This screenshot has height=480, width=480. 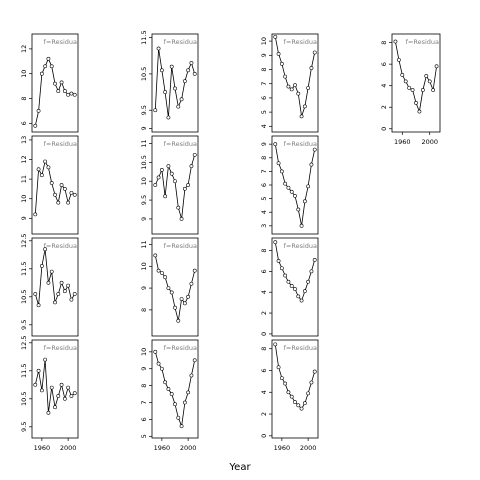 I want to click on x-tick-label: 2000, so click(x=188, y=448).